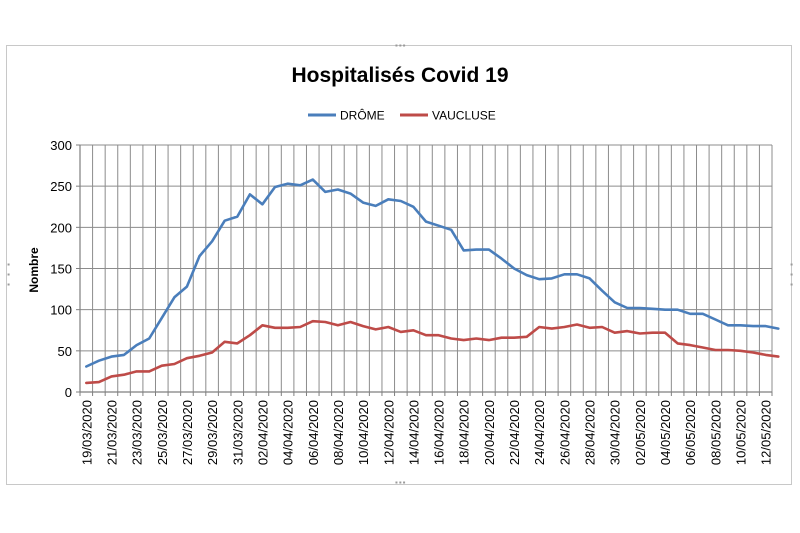  Describe the element at coordinates (86, 432) in the screenshot. I see `x-tick-label: 19/03/2020` at that location.